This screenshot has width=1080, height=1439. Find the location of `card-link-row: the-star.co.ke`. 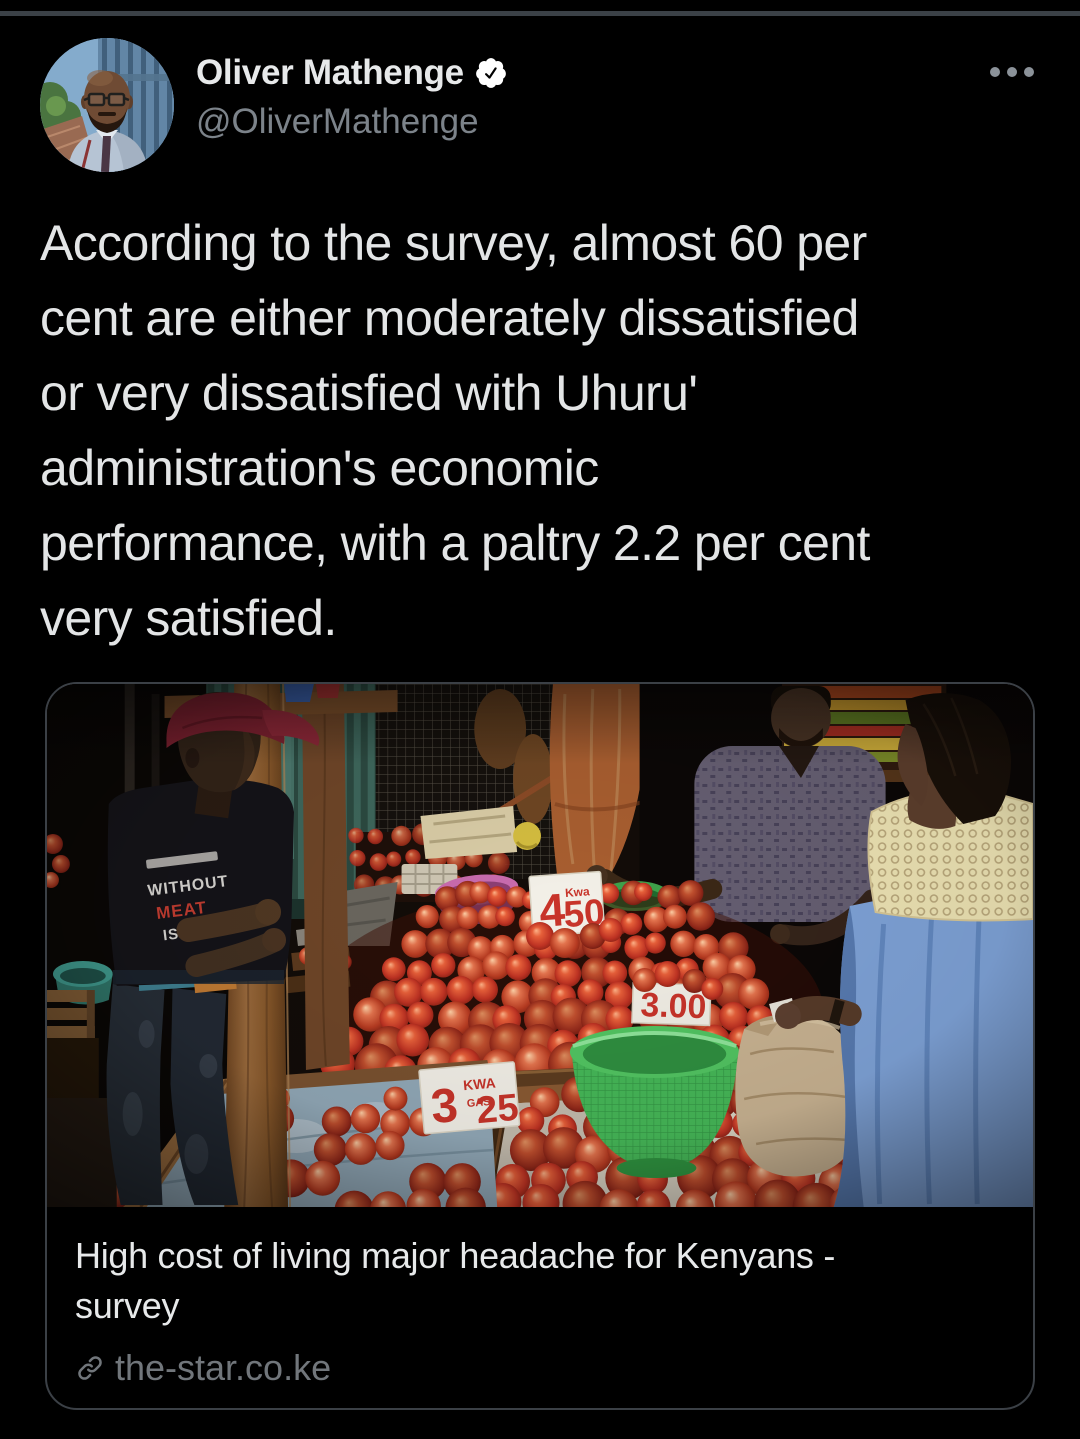

card-link-row: the-star.co.ke is located at coordinates (540, 1368).